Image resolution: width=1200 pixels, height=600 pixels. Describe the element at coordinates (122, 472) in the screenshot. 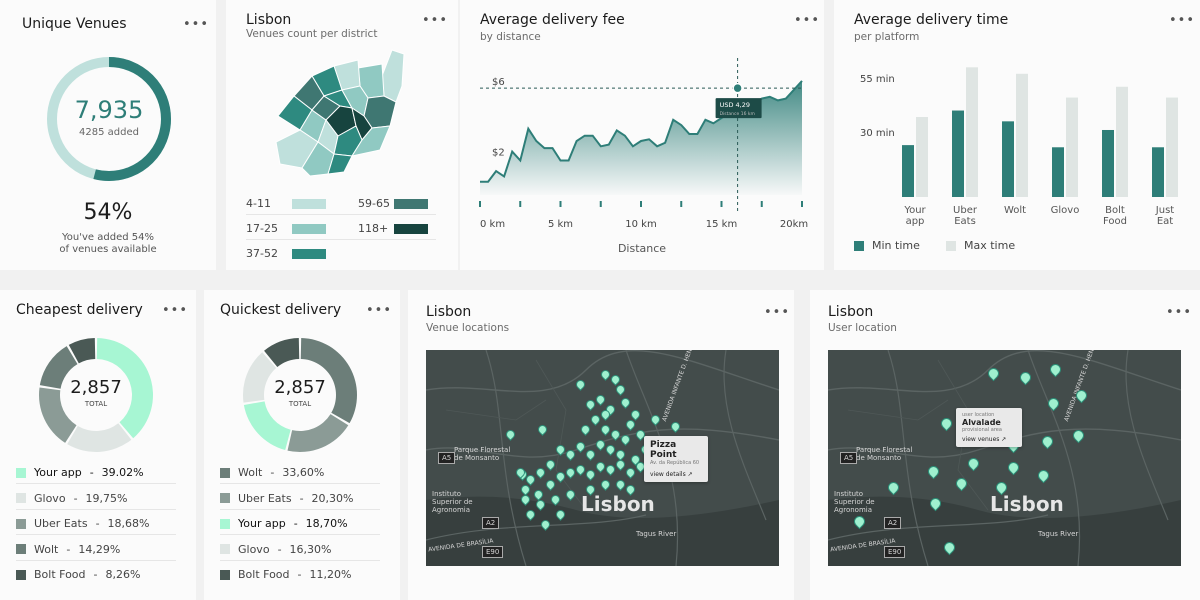

I see `legend-value: 39.02%` at that location.